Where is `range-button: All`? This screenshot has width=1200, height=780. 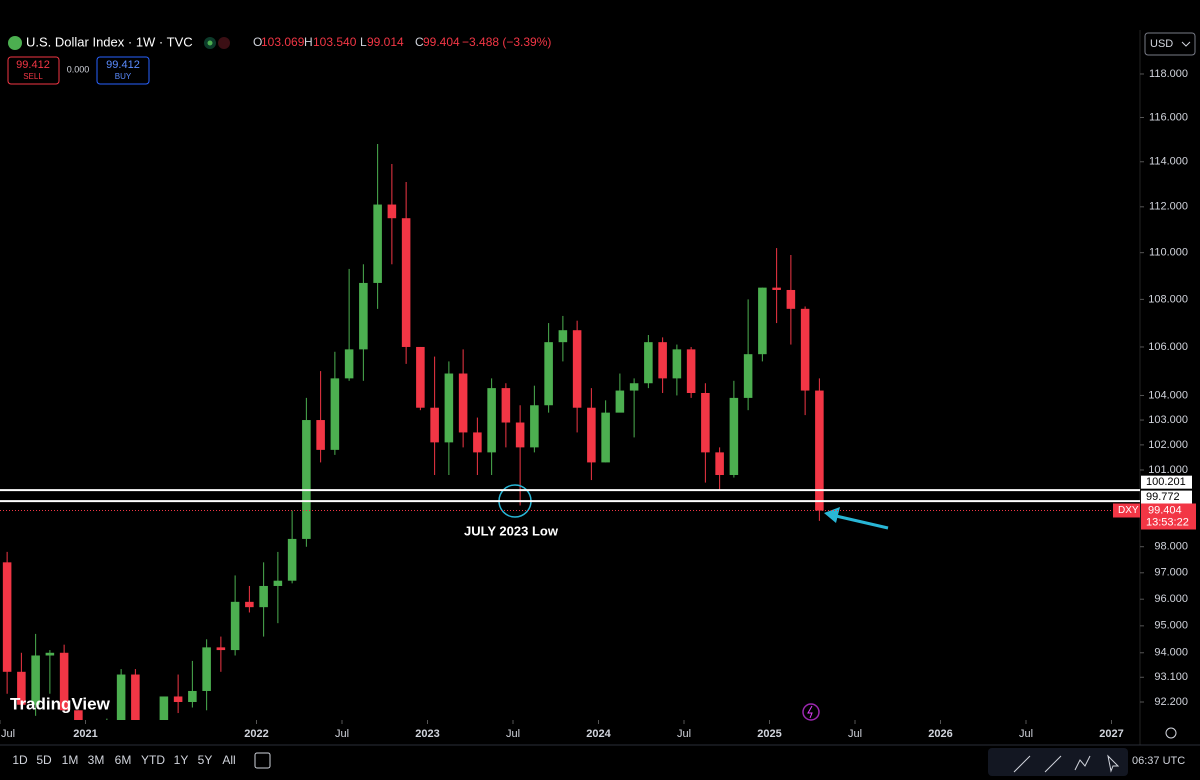
range-button: All is located at coordinates (228, 760).